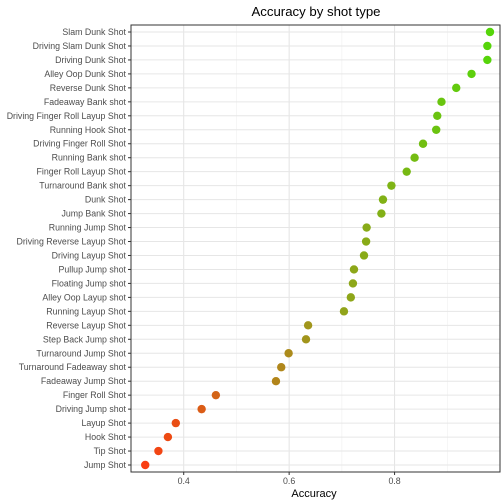 The width and height of the screenshot is (504, 504). What do you see at coordinates (103, 423) in the screenshot?
I see `y-tick-label: Layup Shot` at bounding box center [103, 423].